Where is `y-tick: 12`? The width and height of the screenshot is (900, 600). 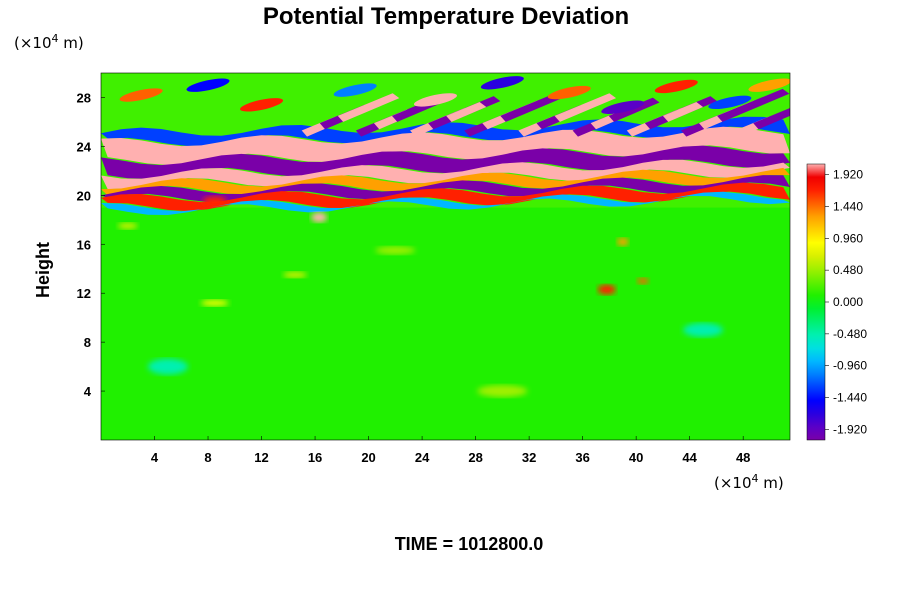 y-tick: 12 is located at coordinates (91, 293).